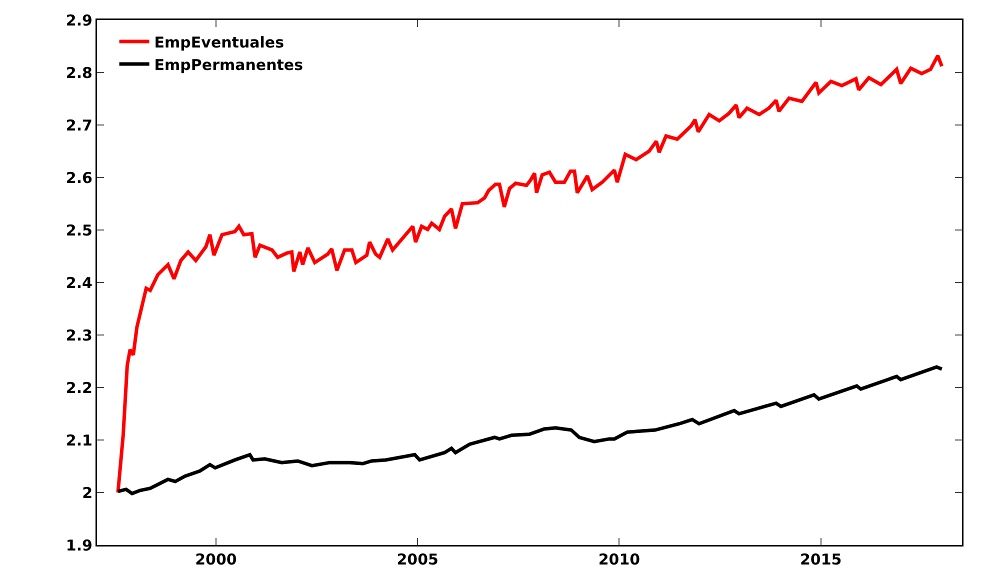 This screenshot has height=587, width=988. Describe the element at coordinates (229, 65) in the screenshot. I see `legend-label: EmpPermanentes` at that location.